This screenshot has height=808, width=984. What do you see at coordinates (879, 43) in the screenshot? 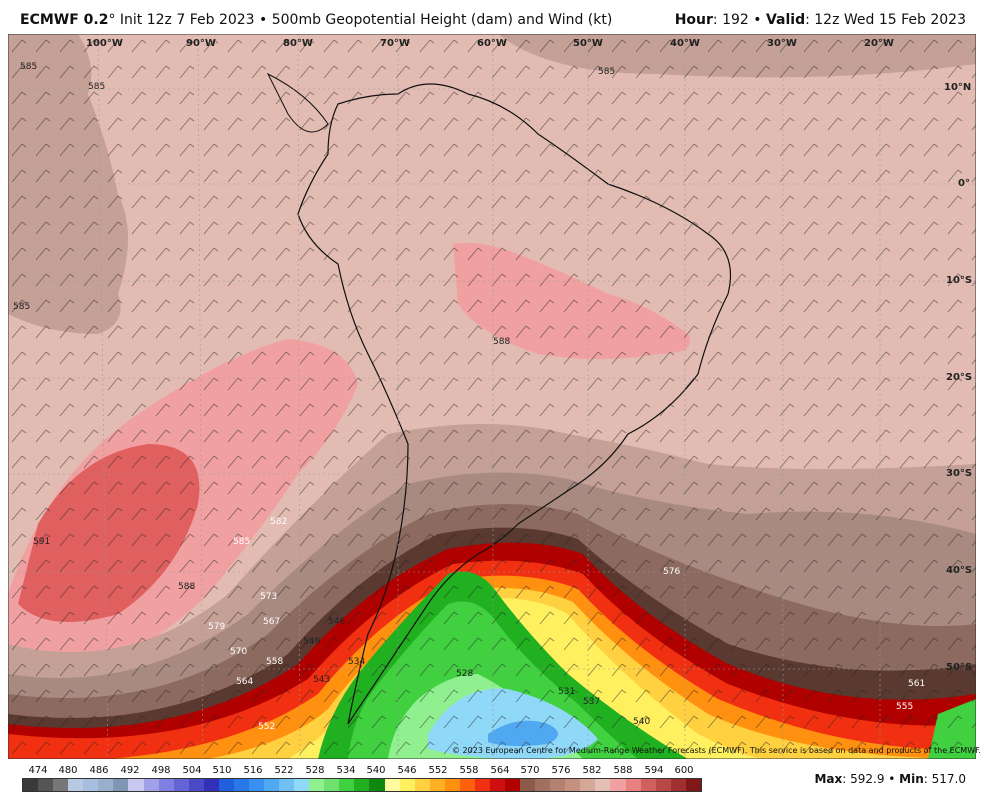
I see `longitude-label: 20°W` at bounding box center [879, 43].